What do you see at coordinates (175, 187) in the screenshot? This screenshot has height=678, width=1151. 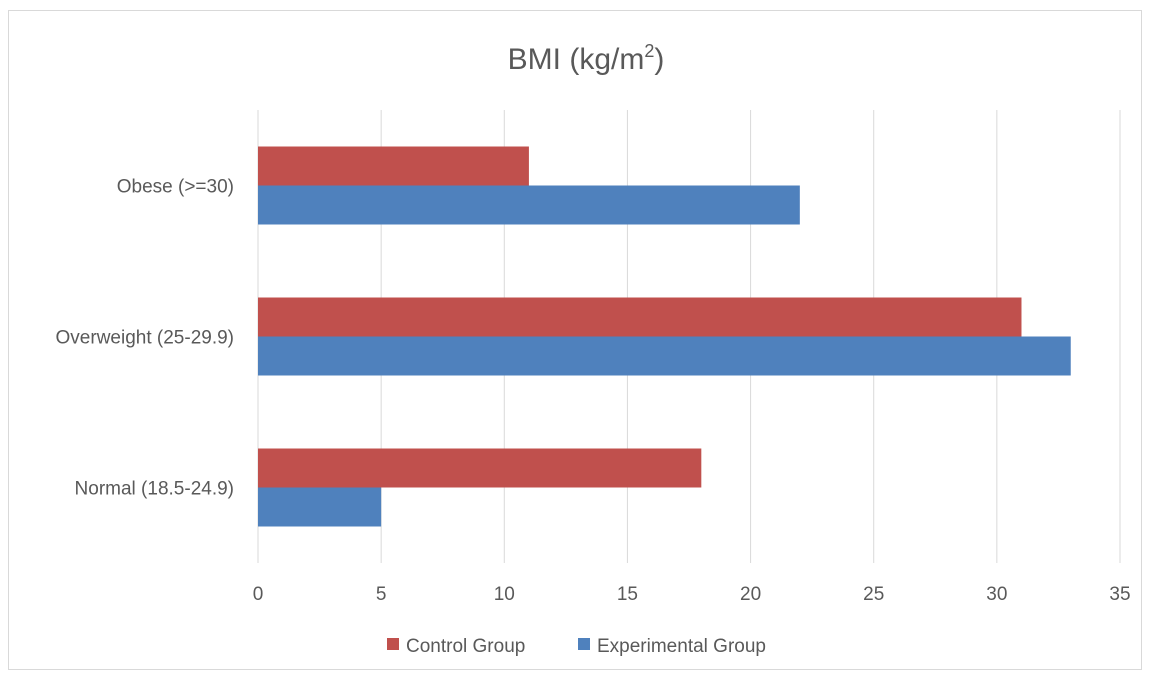 I see `category-label: Obese (>=30)` at bounding box center [175, 187].